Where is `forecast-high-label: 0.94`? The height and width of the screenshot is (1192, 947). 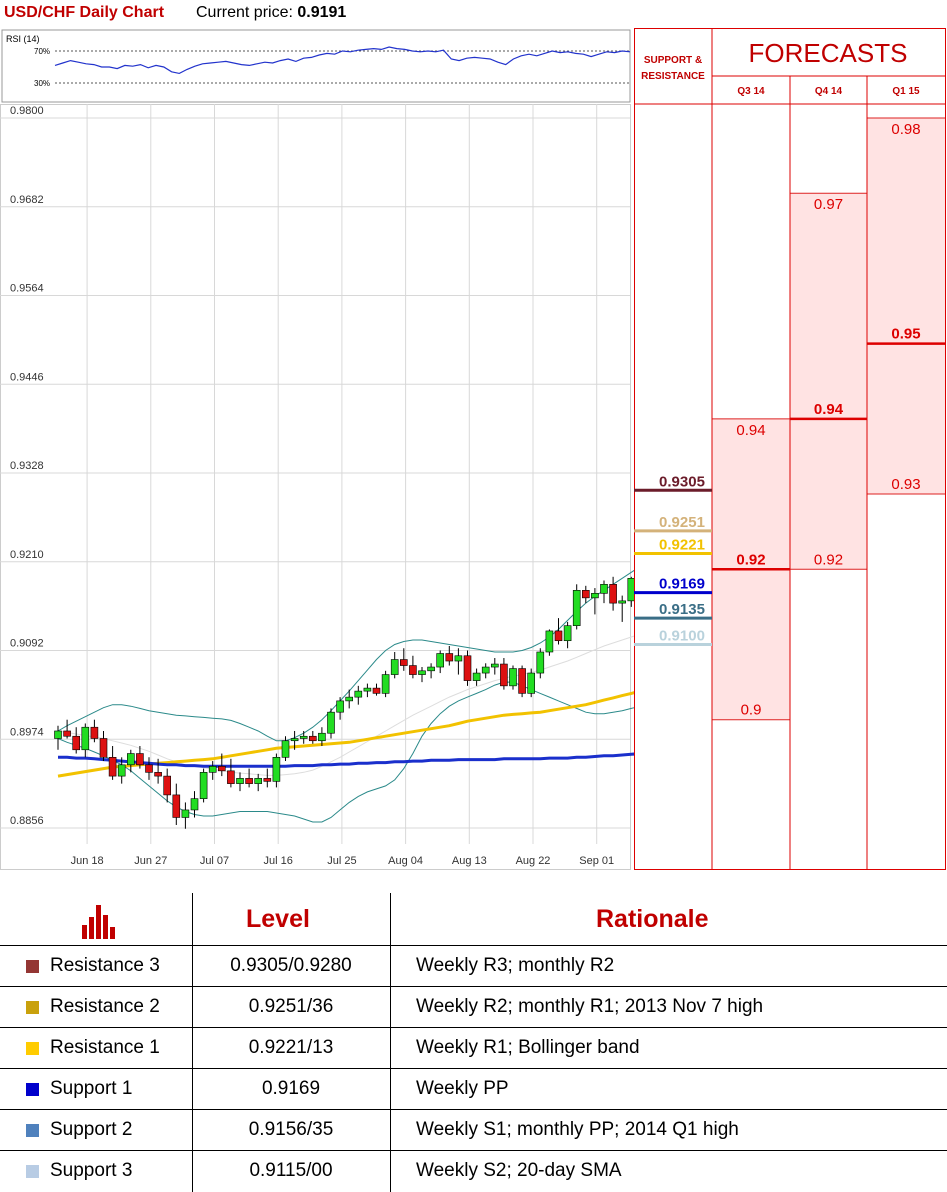
forecast-high-label: 0.94 is located at coordinates (750, 430).